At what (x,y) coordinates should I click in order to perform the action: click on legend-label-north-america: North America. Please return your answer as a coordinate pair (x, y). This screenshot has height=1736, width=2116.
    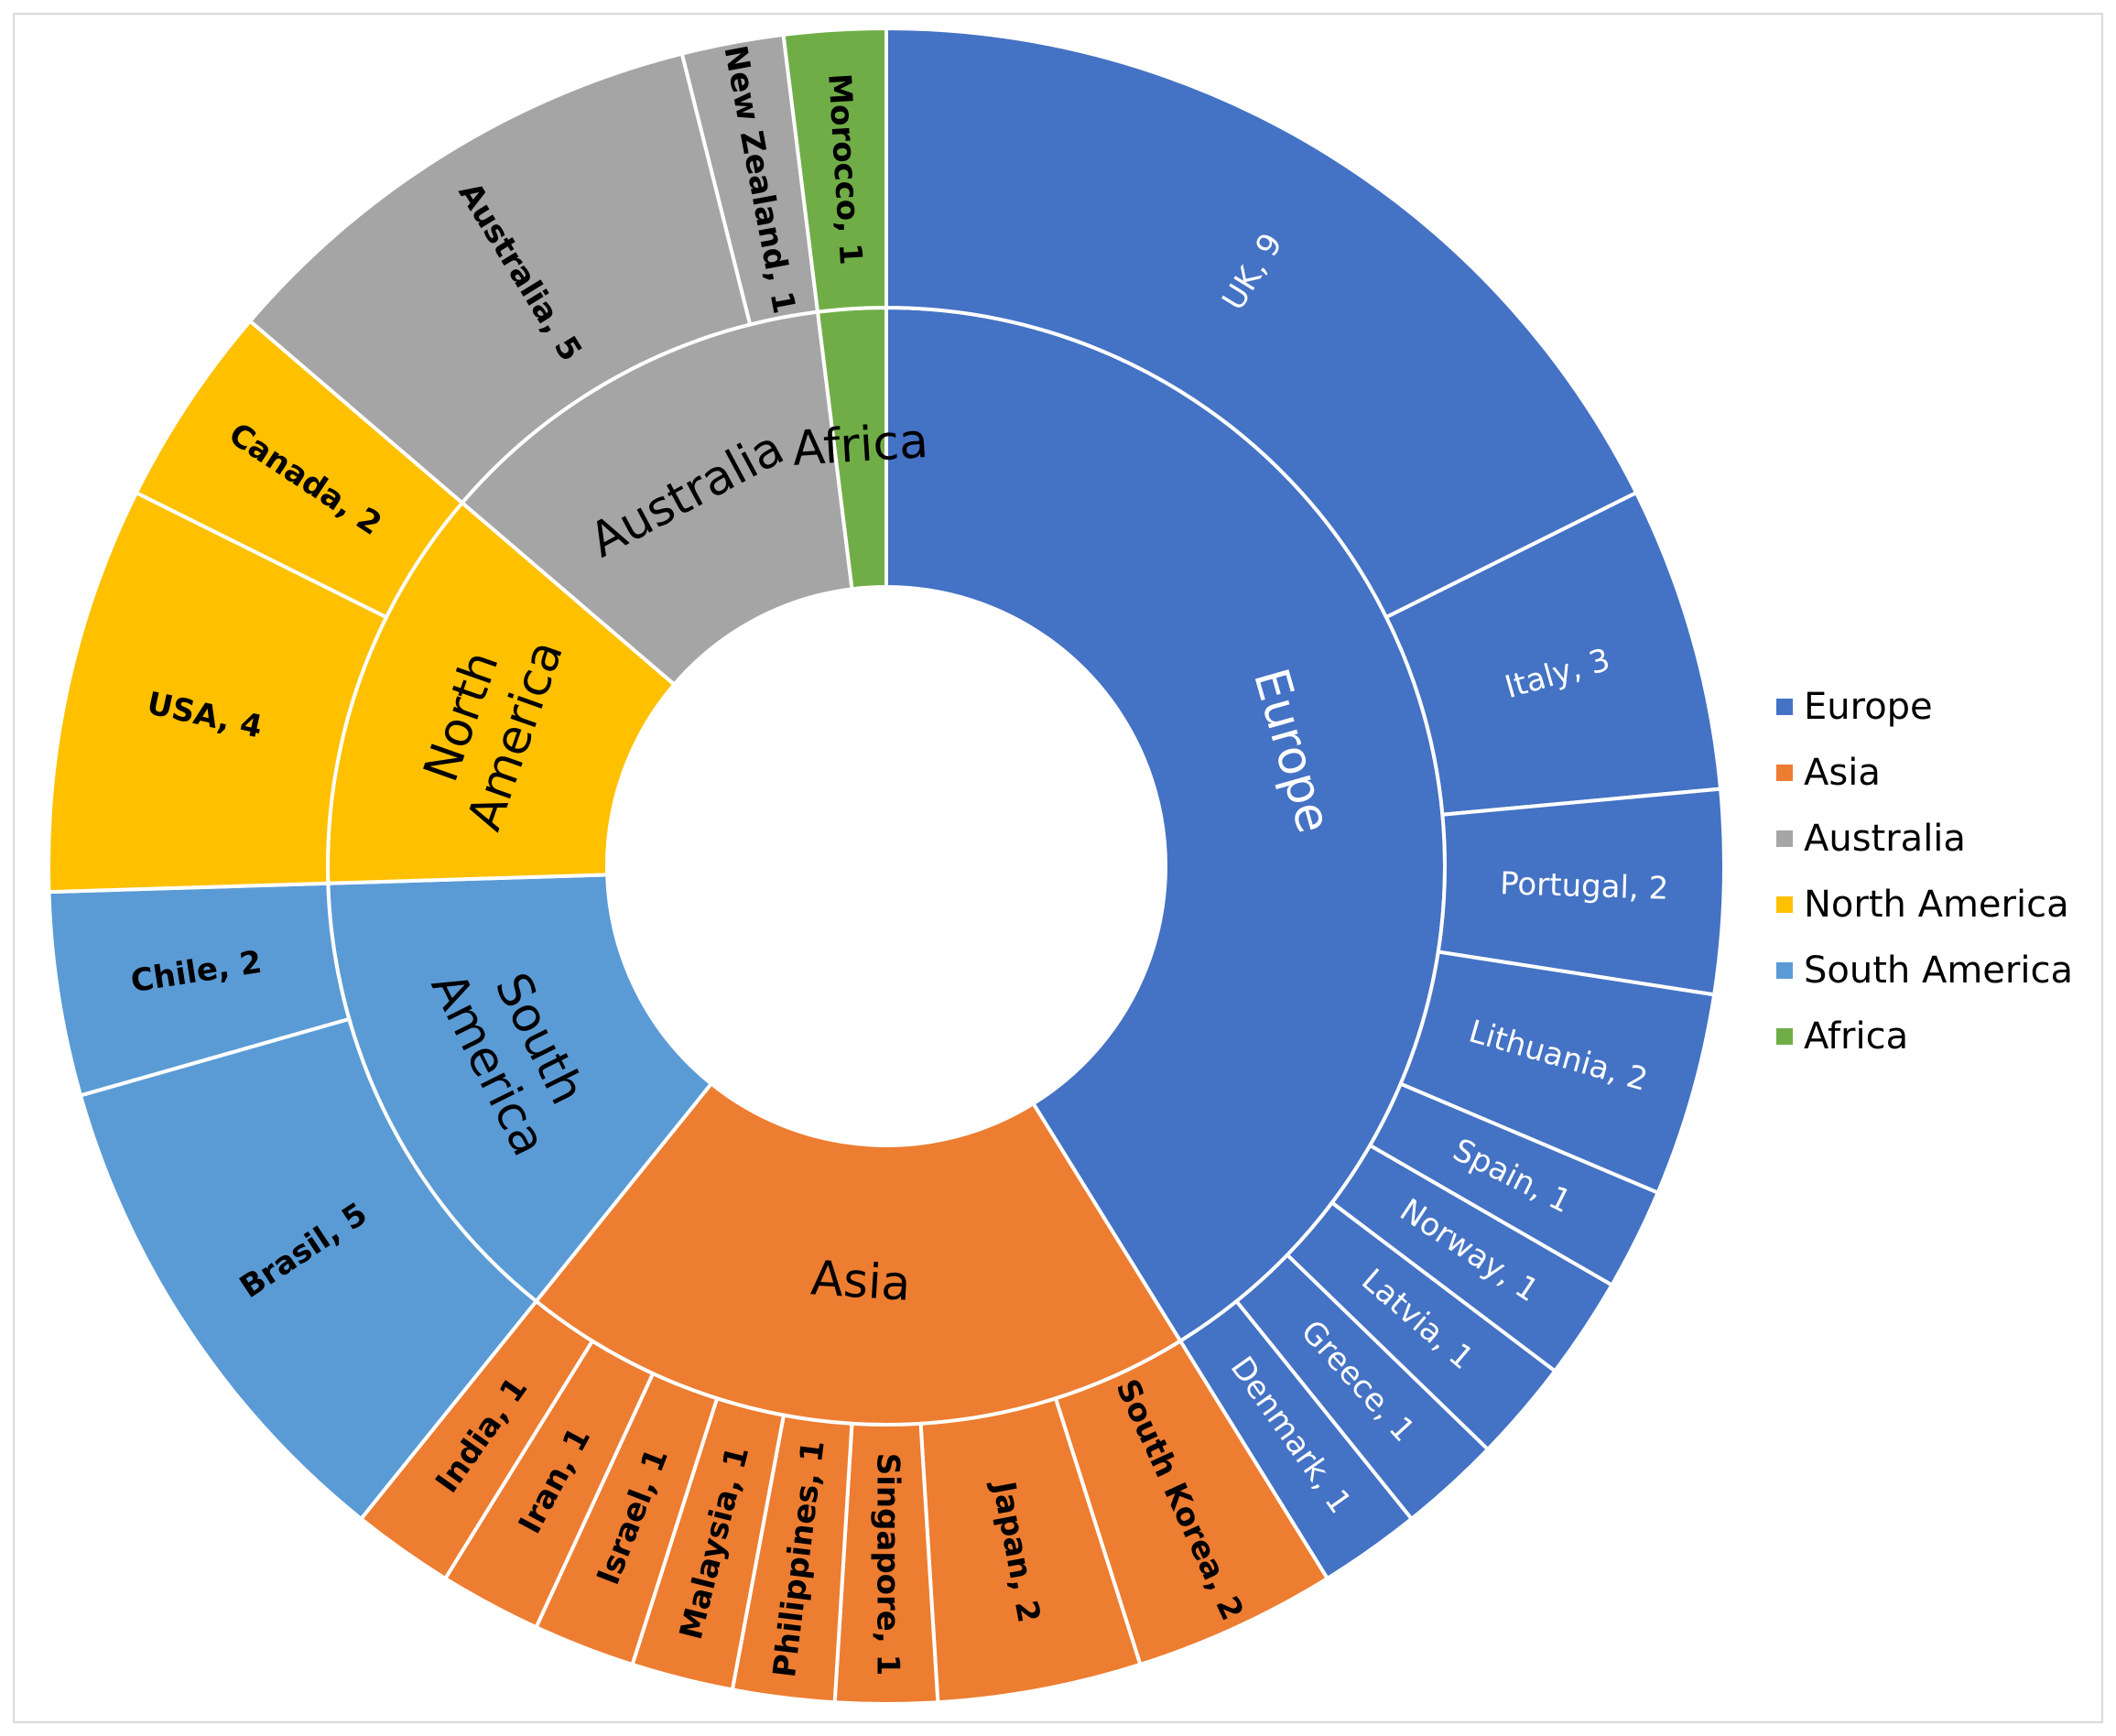
    Looking at the image, I should click on (1936, 905).